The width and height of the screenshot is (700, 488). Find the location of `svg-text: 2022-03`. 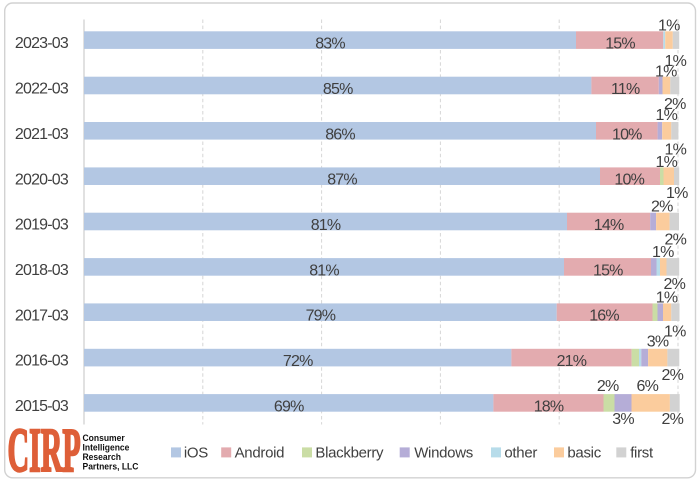

svg-text: 2022-03 is located at coordinates (42, 89).